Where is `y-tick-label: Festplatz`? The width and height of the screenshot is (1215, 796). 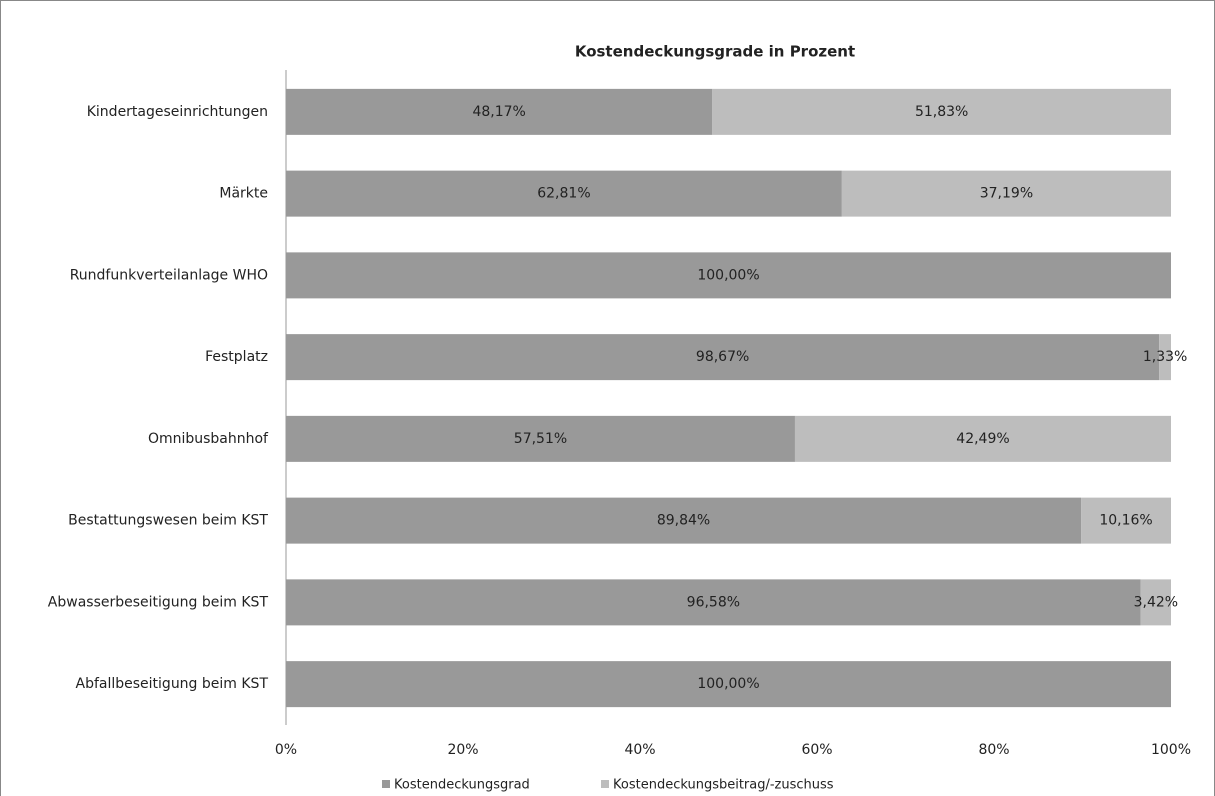 y-tick-label: Festplatz is located at coordinates (236, 357).